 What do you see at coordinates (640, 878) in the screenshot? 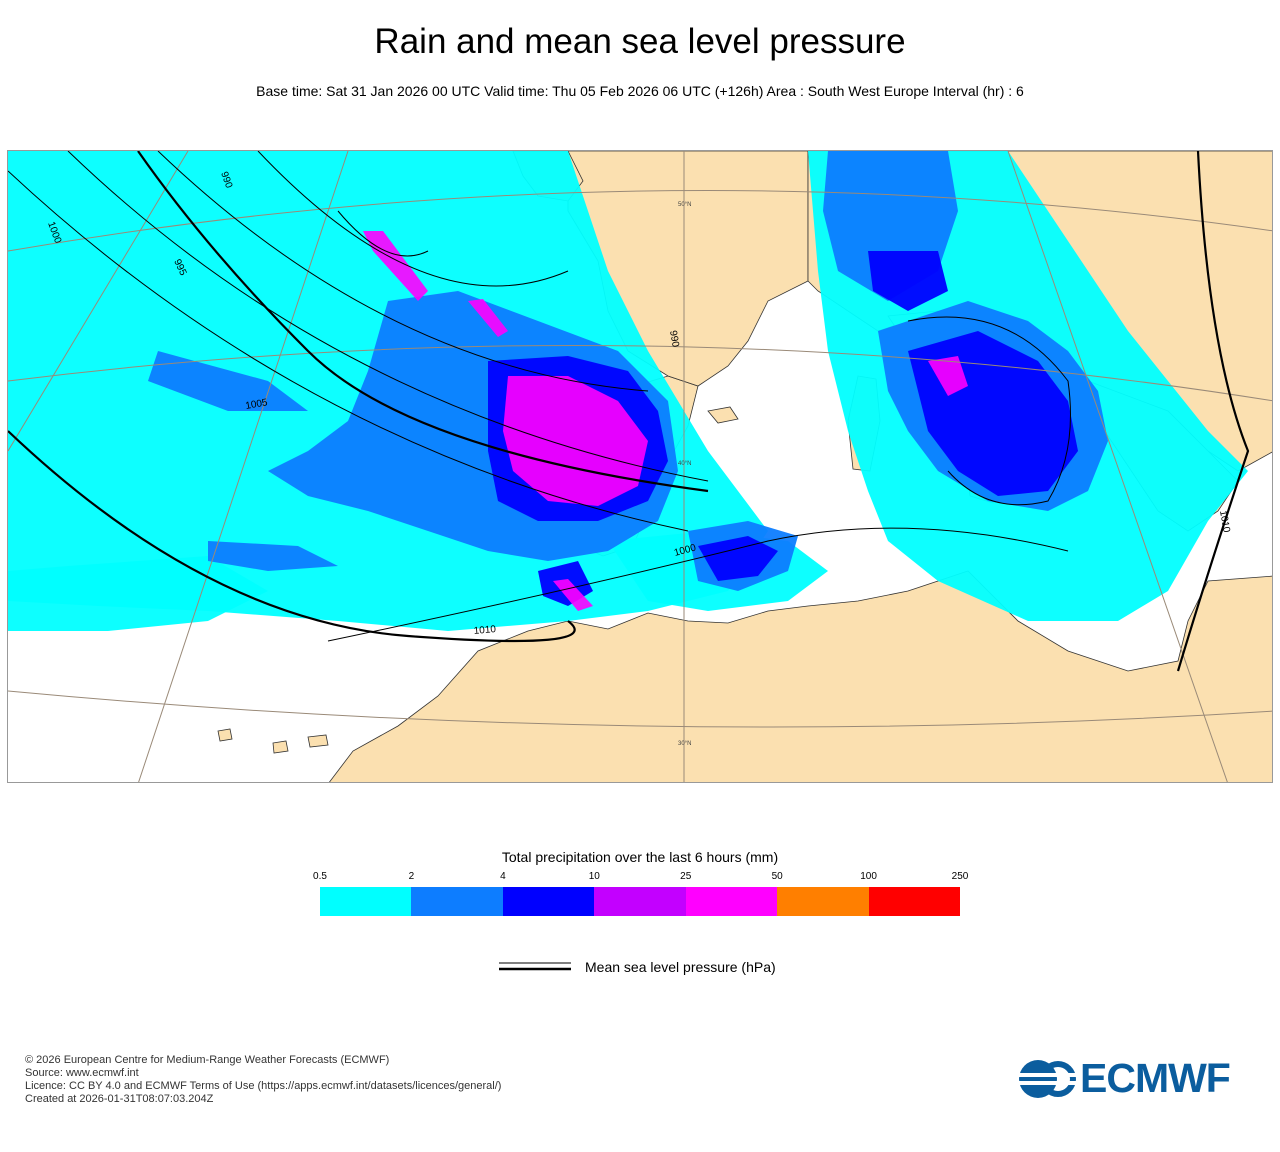
I see `colorbar-ticks: 0.5 2 4 10 25 50 100 250` at bounding box center [640, 878].